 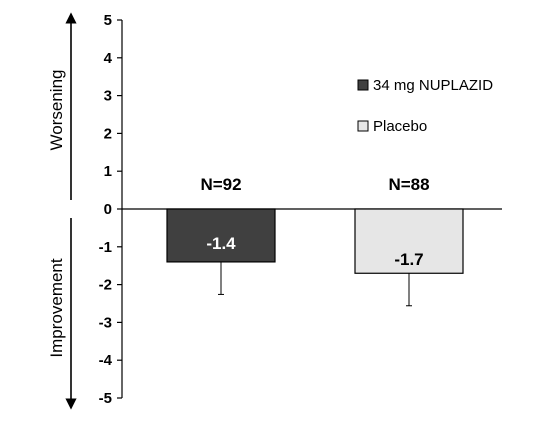 What do you see at coordinates (108, 58) in the screenshot?
I see `y-tick-label: 4` at bounding box center [108, 58].